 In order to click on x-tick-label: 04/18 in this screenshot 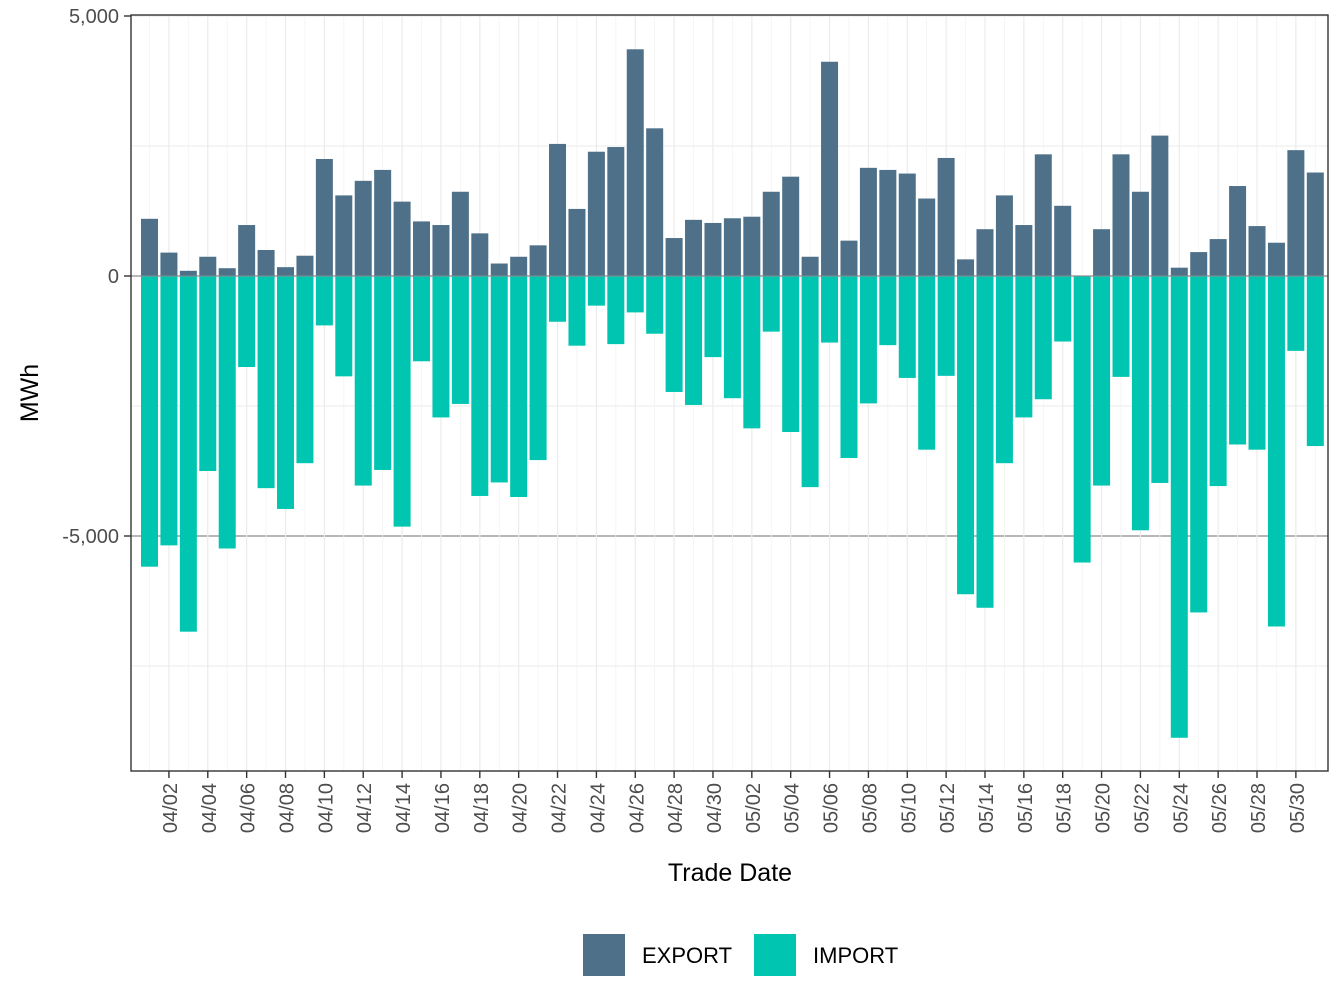, I will do `click(482, 808)`.